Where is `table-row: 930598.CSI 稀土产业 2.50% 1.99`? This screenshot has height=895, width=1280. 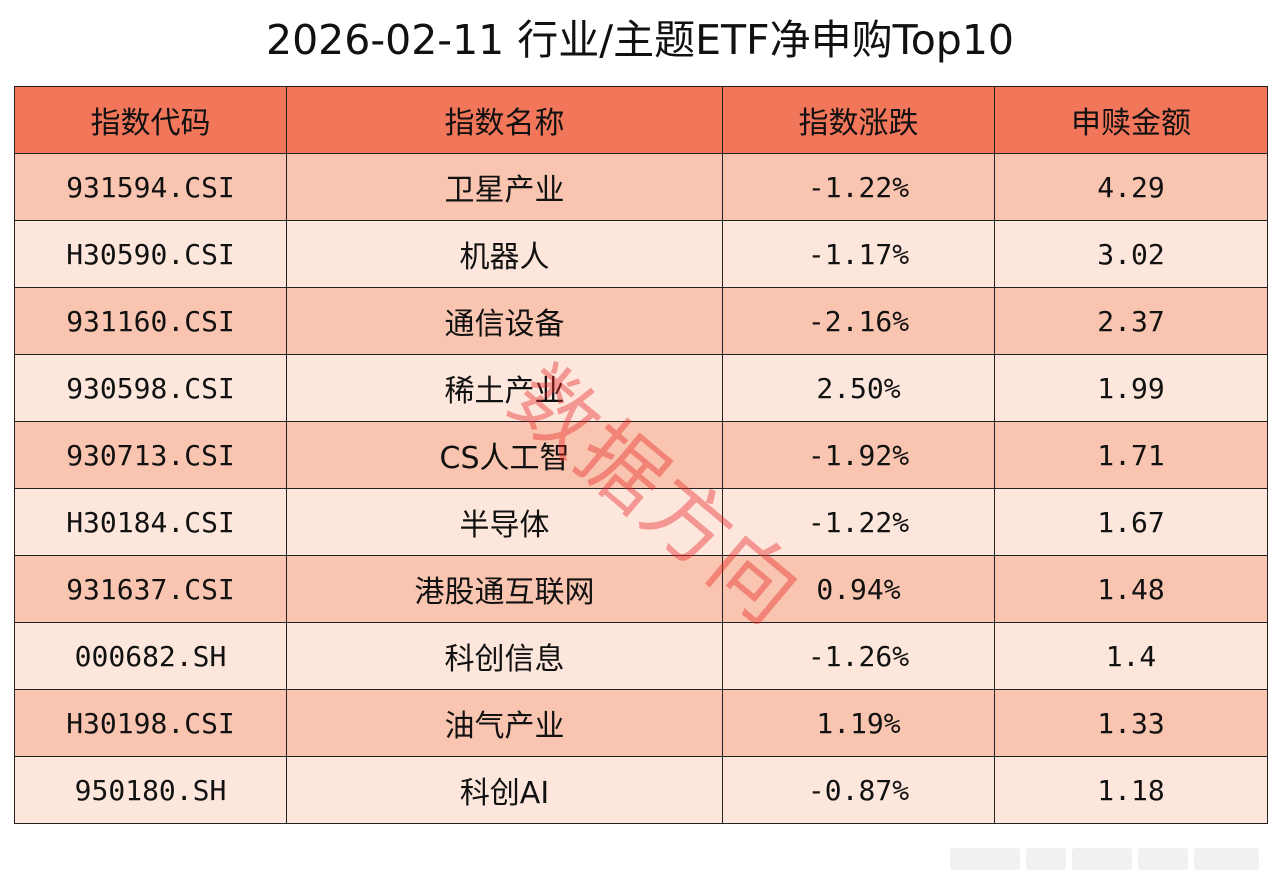 table-row: 930598.CSI 稀土产业 2.50% 1.99 is located at coordinates (641, 388).